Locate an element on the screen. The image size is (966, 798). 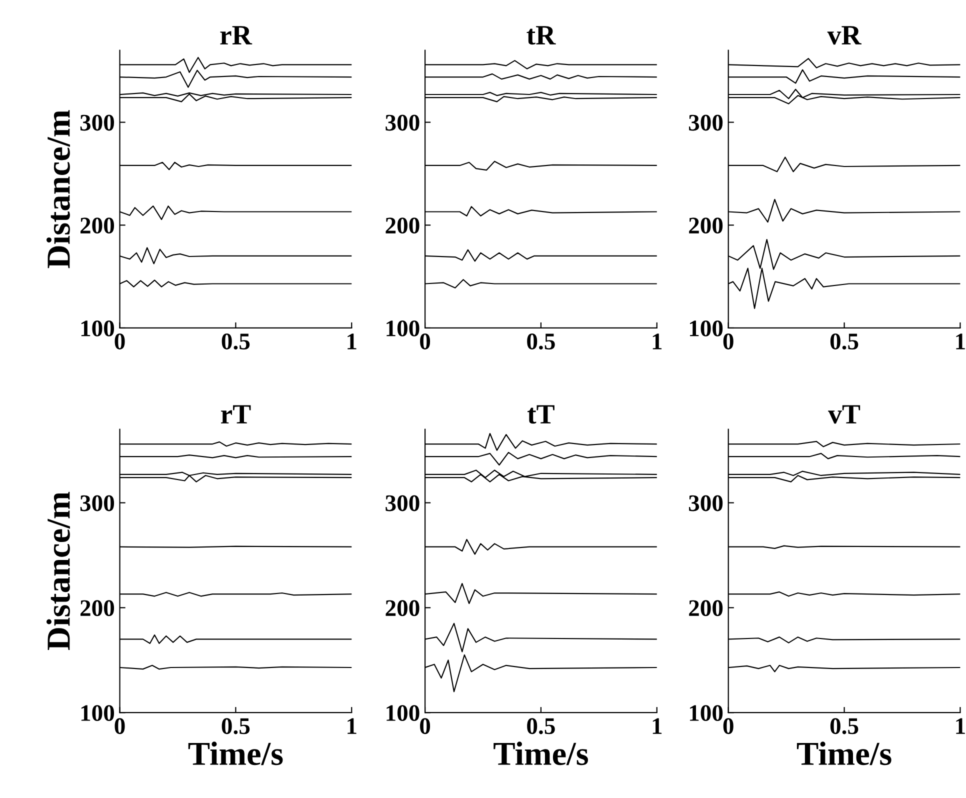
chart-title: tR is located at coordinates (541, 35).